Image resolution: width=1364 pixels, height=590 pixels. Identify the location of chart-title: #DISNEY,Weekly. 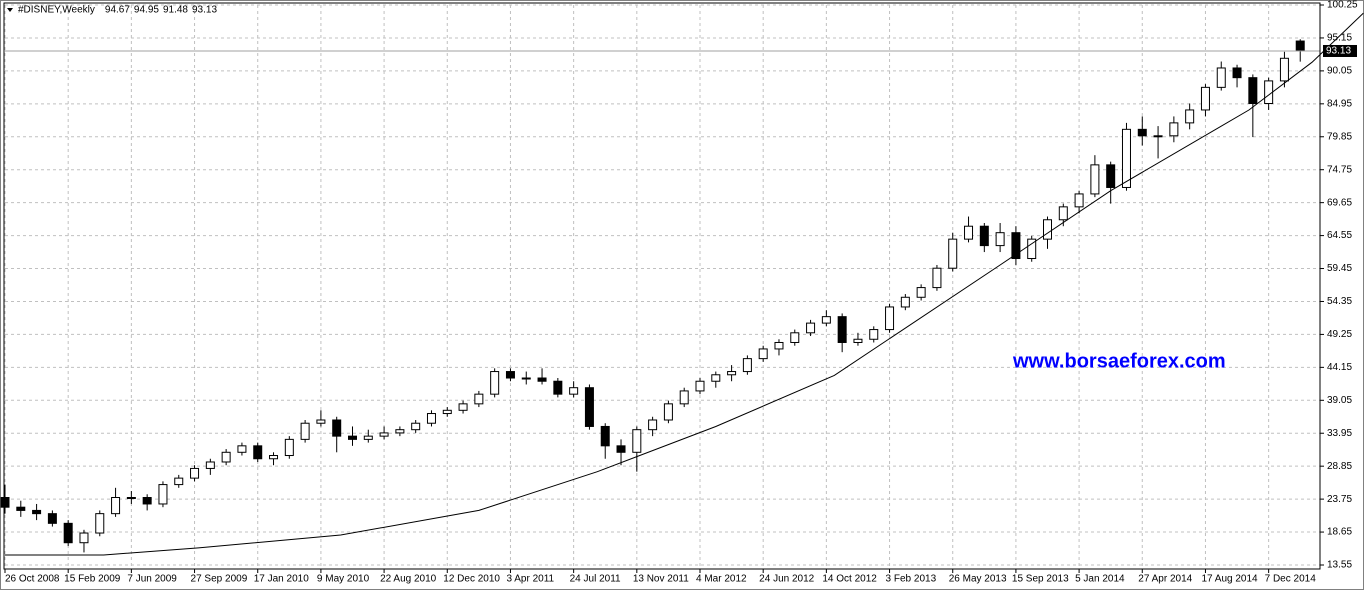
(56, 10).